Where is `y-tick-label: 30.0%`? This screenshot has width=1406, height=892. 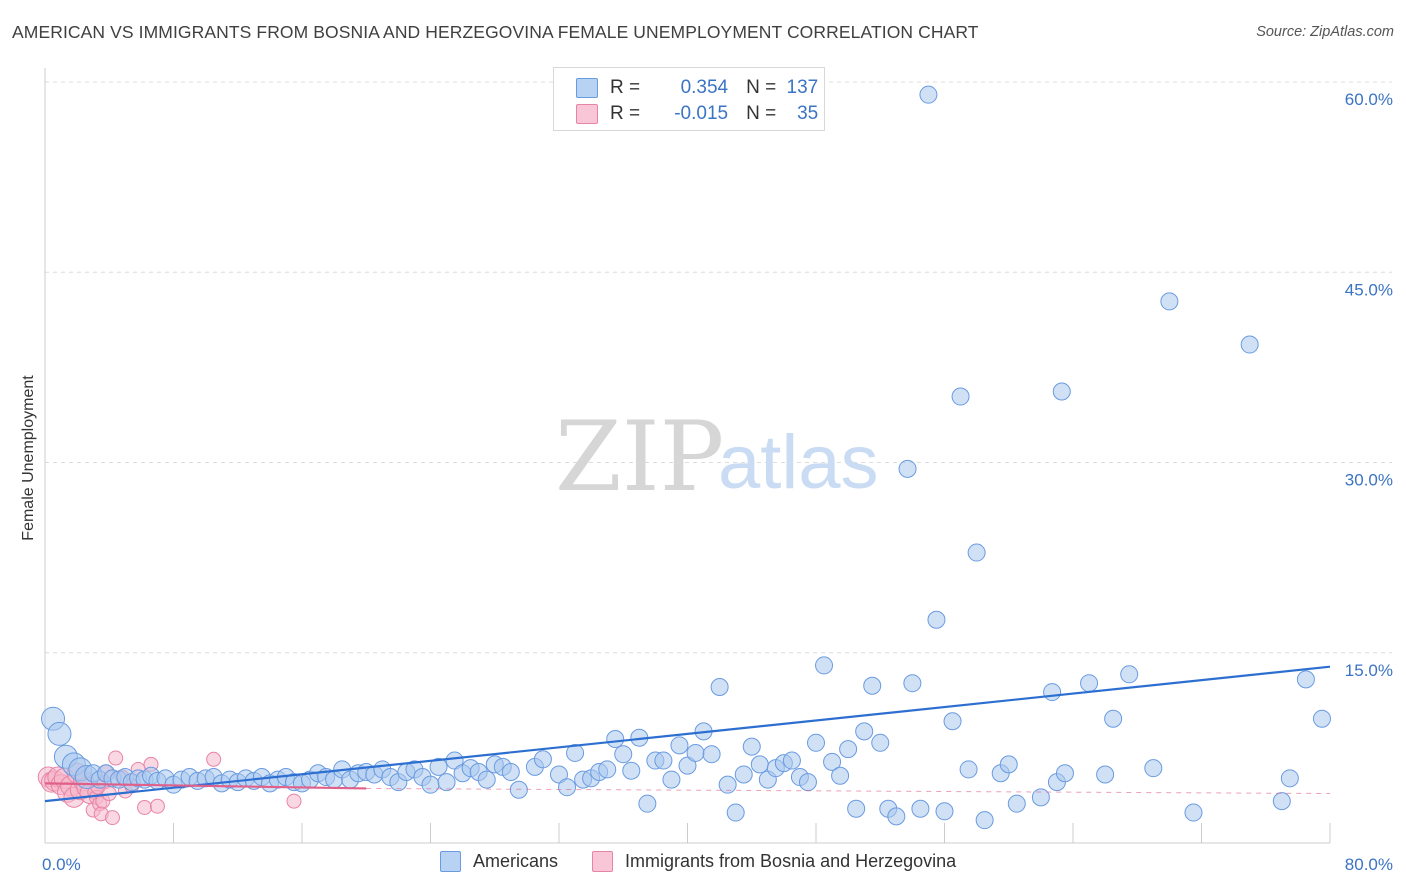 y-tick-label: 30.0% is located at coordinates (1369, 480).